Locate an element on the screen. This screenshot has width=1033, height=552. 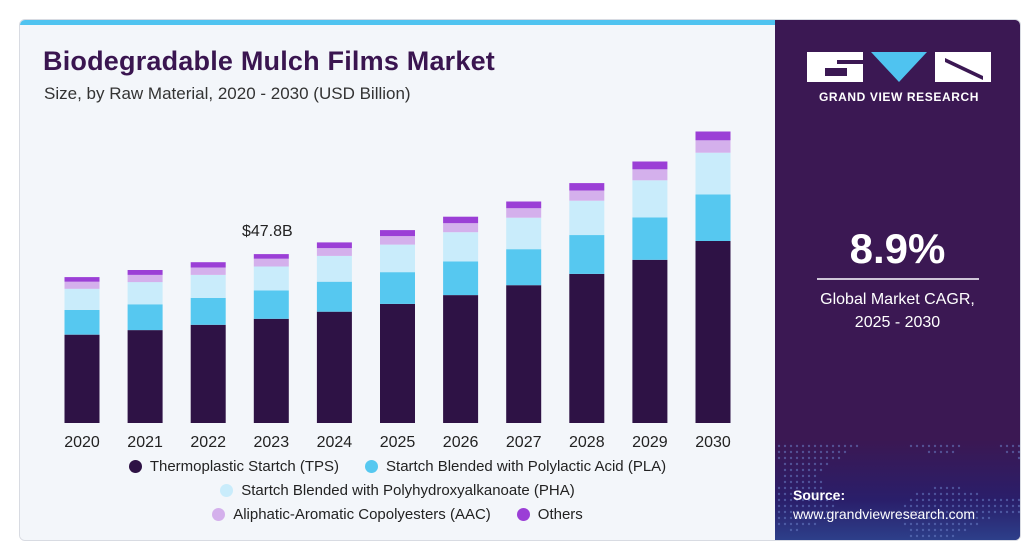
bar-2024-pha is located at coordinates (334, 268).